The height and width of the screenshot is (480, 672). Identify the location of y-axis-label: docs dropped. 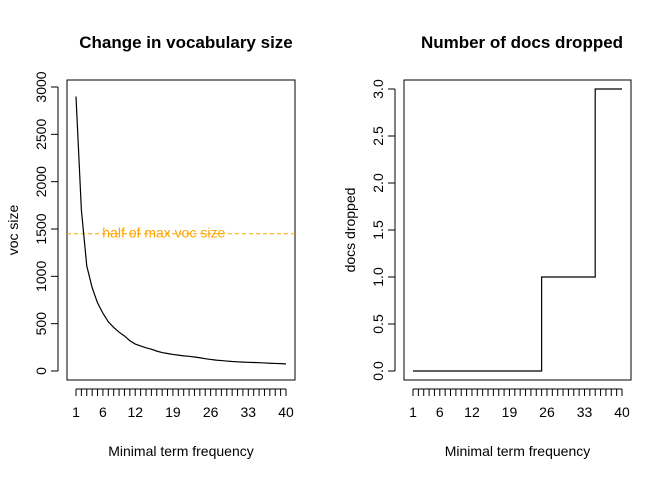
(350, 230).